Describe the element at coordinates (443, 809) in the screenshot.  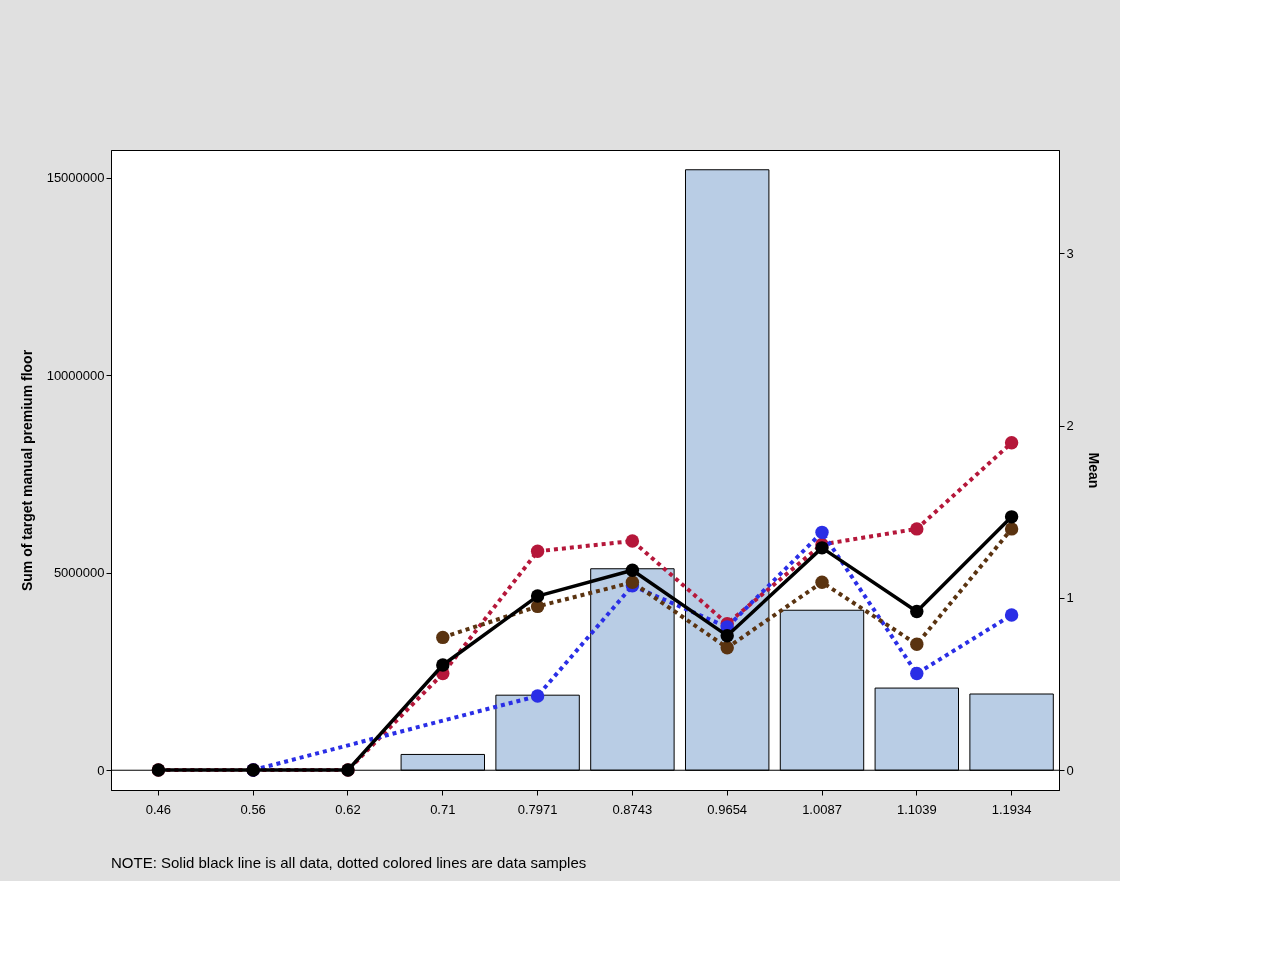
I see `x-tick-label: 0.71` at that location.